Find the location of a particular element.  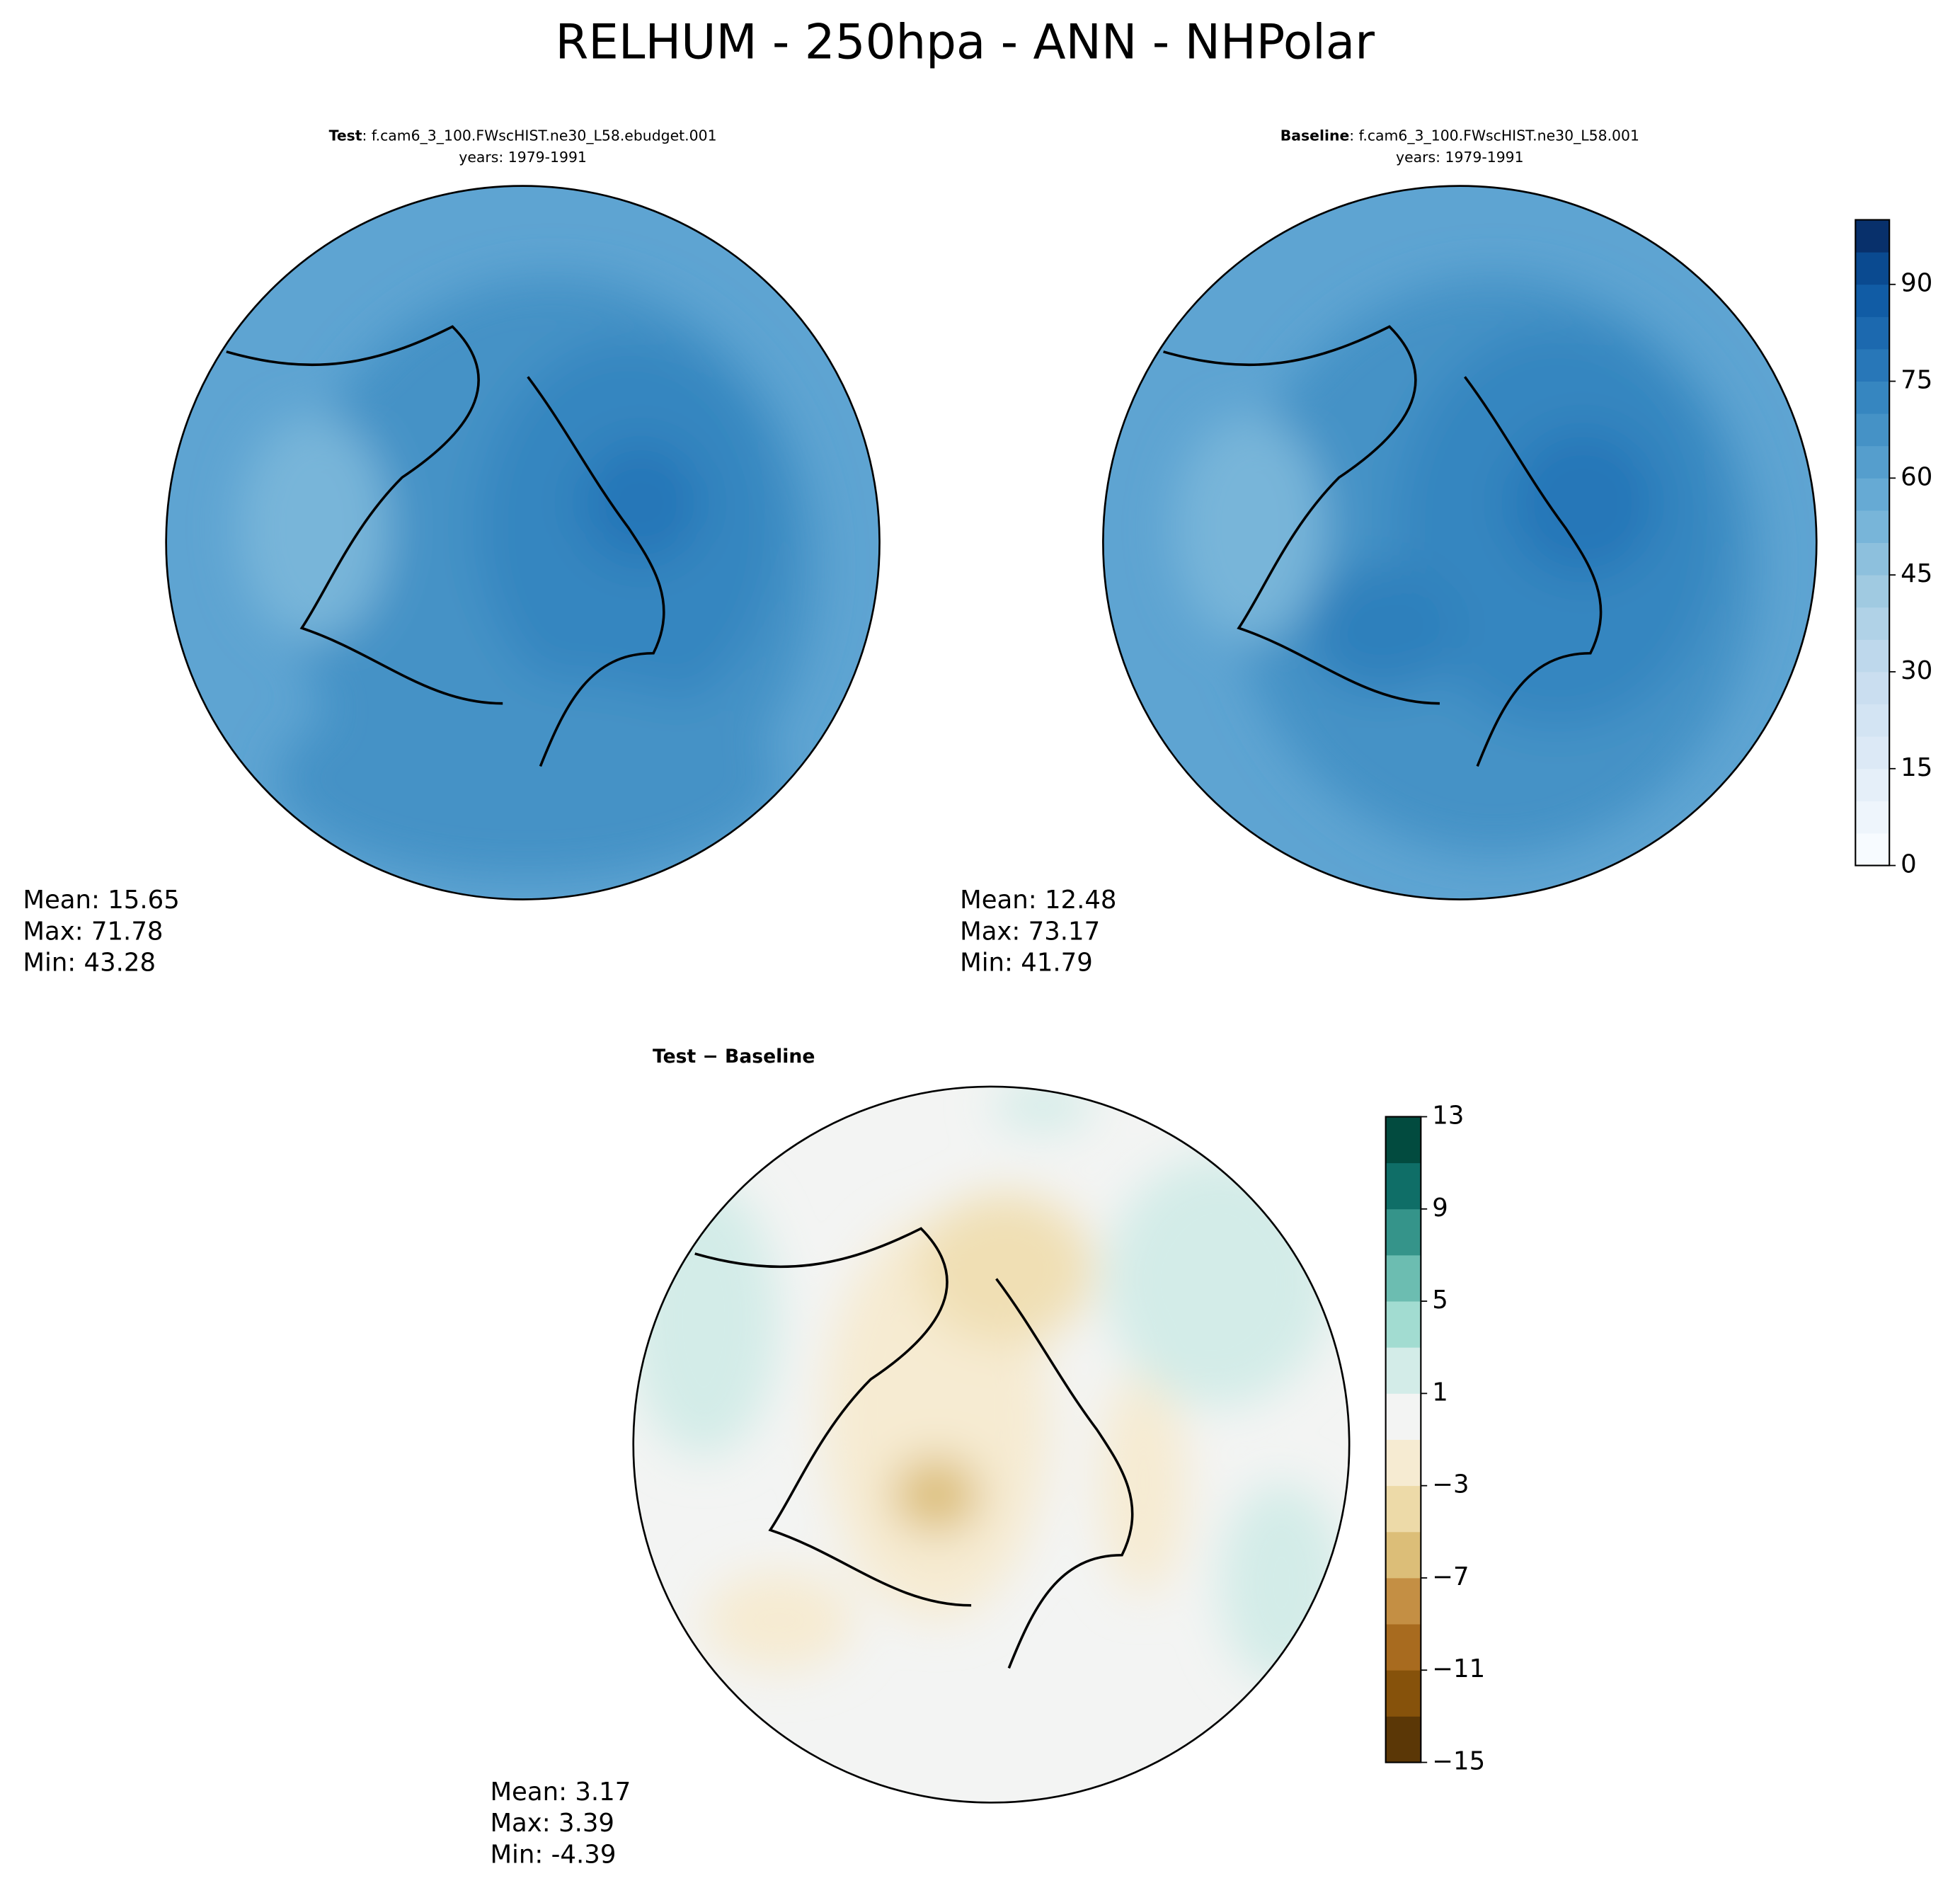

tick-label: 1 is located at coordinates (1440, 1392).